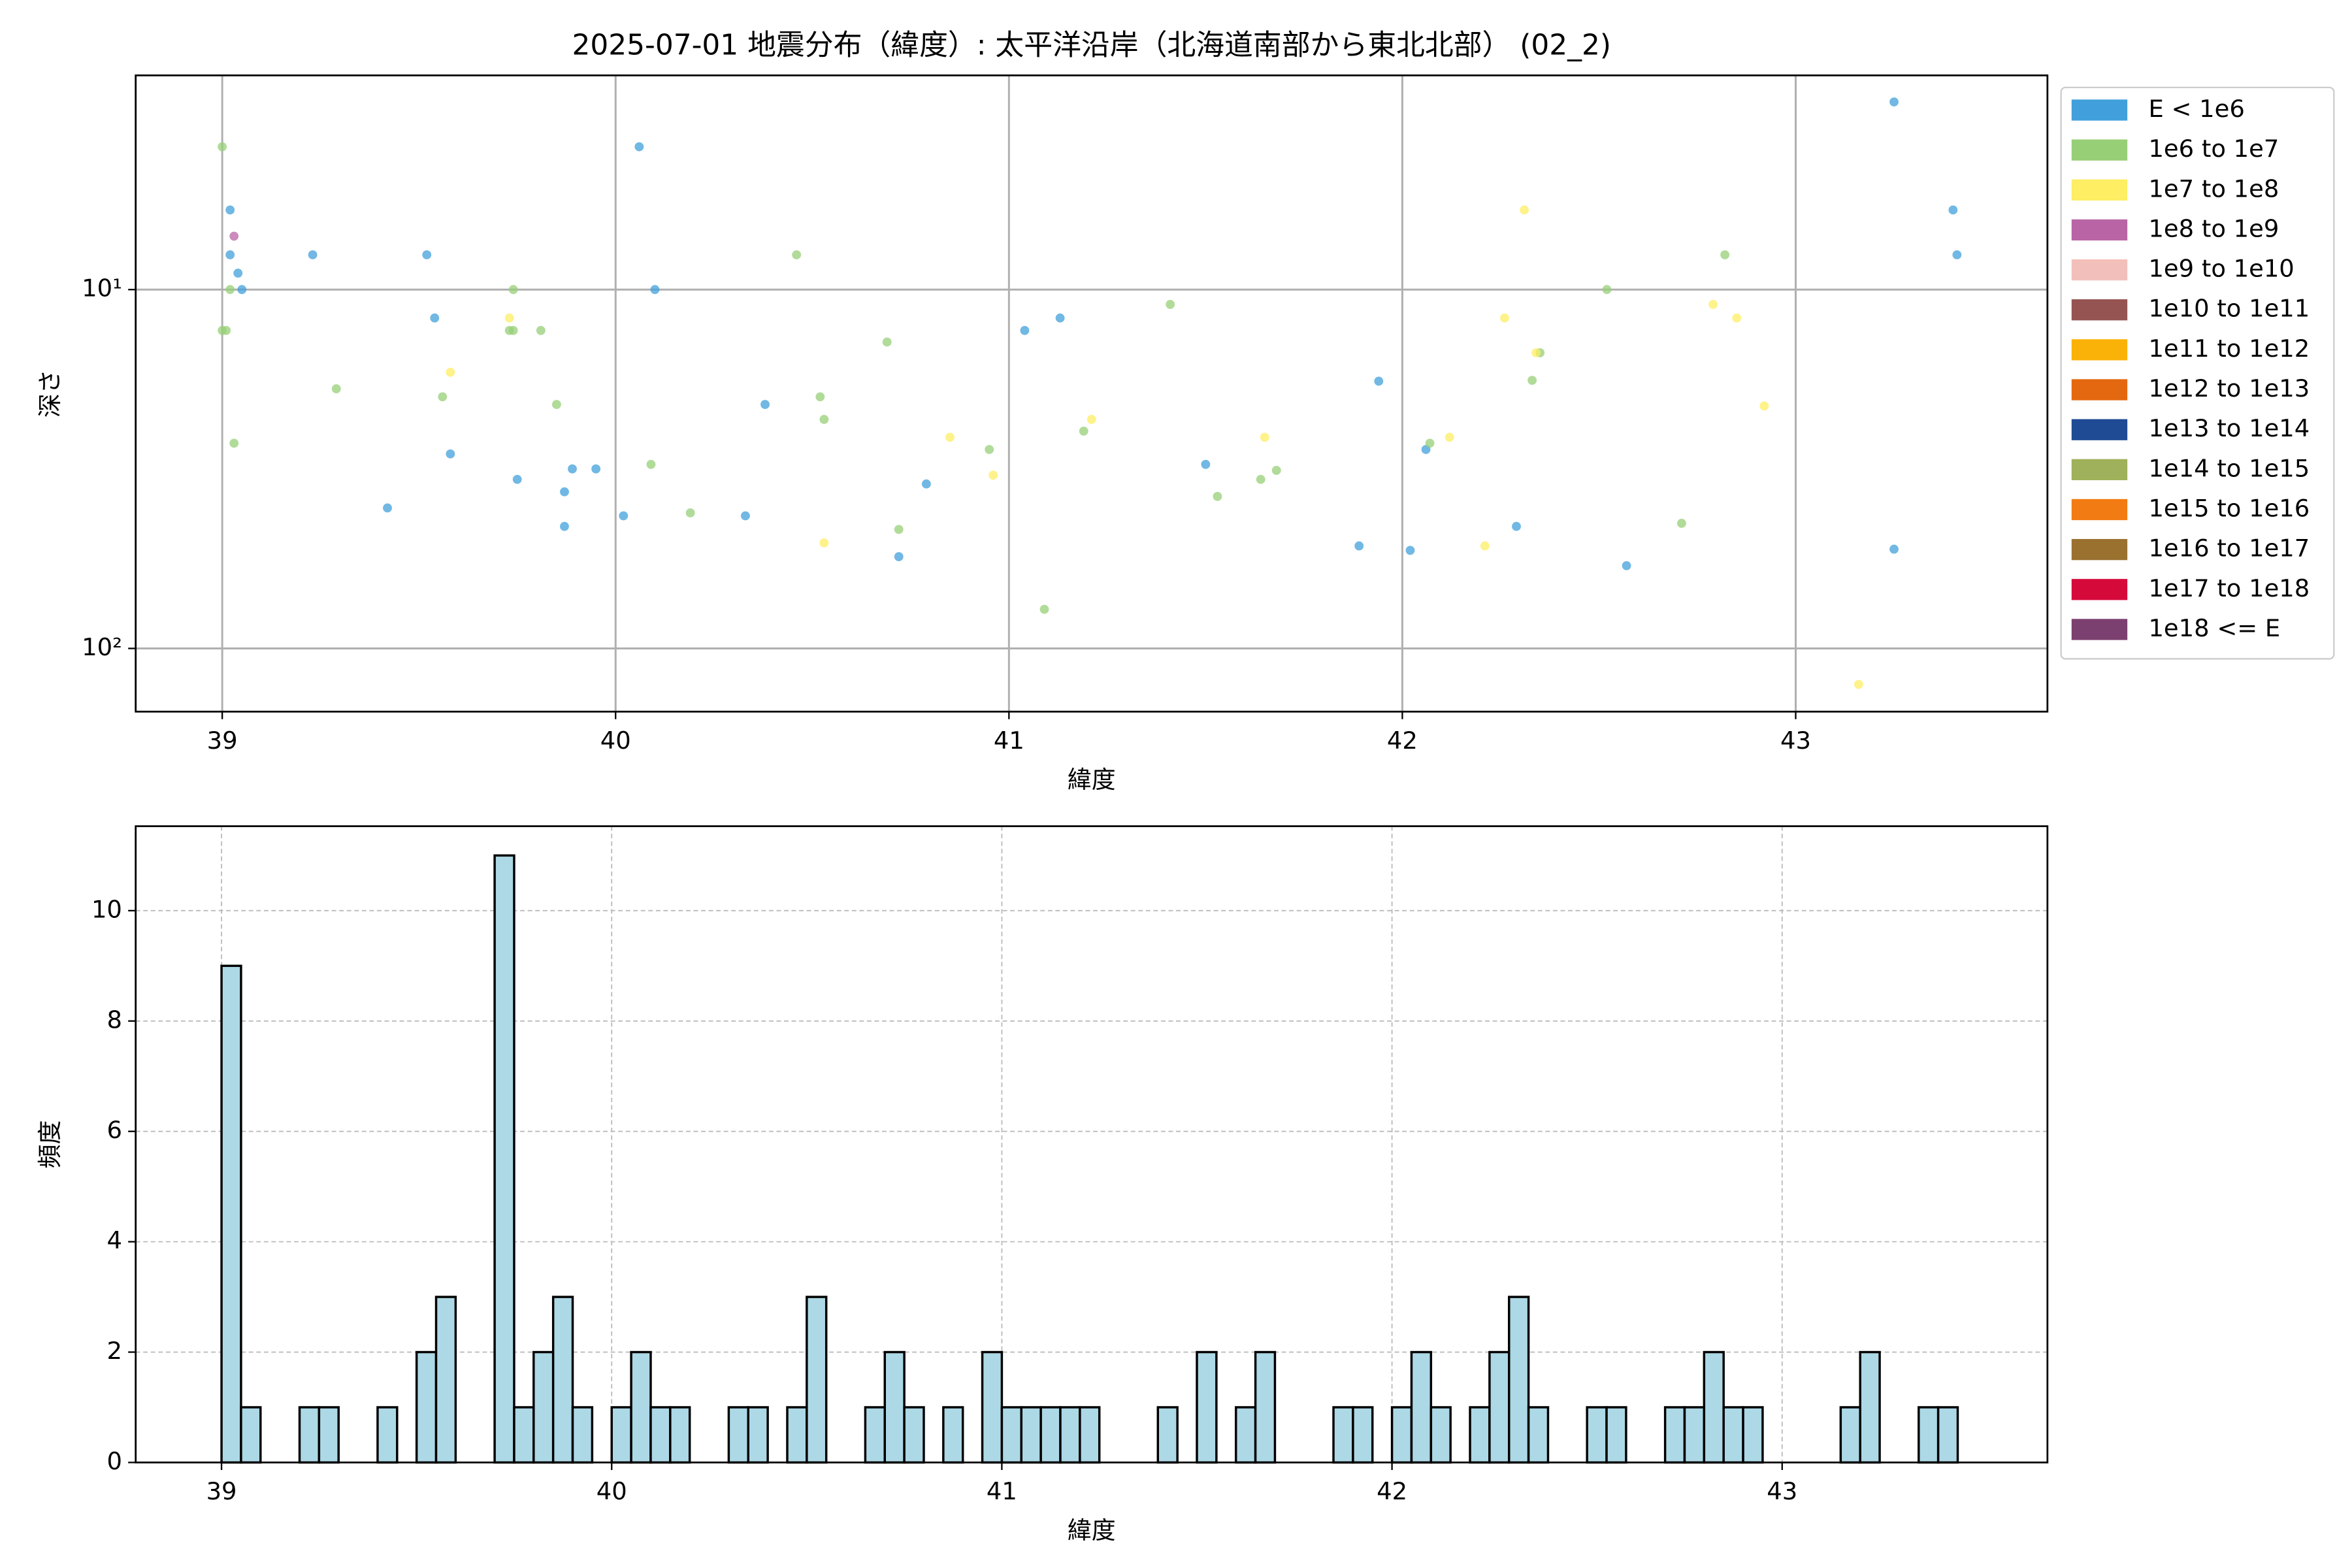 The width and height of the screenshot is (2352, 1568). What do you see at coordinates (221, 1491) in the screenshot?
I see `x-tick-label: 39` at bounding box center [221, 1491].